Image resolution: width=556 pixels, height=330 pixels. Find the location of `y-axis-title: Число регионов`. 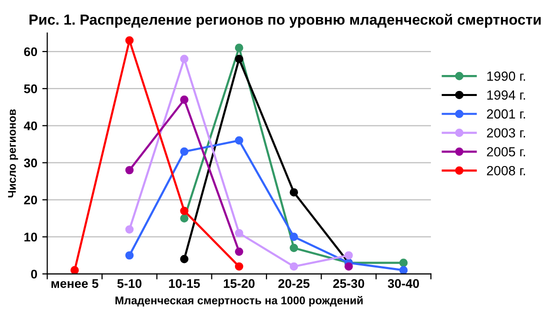

y-axis-title: Число регионов is located at coordinates (13, 153).